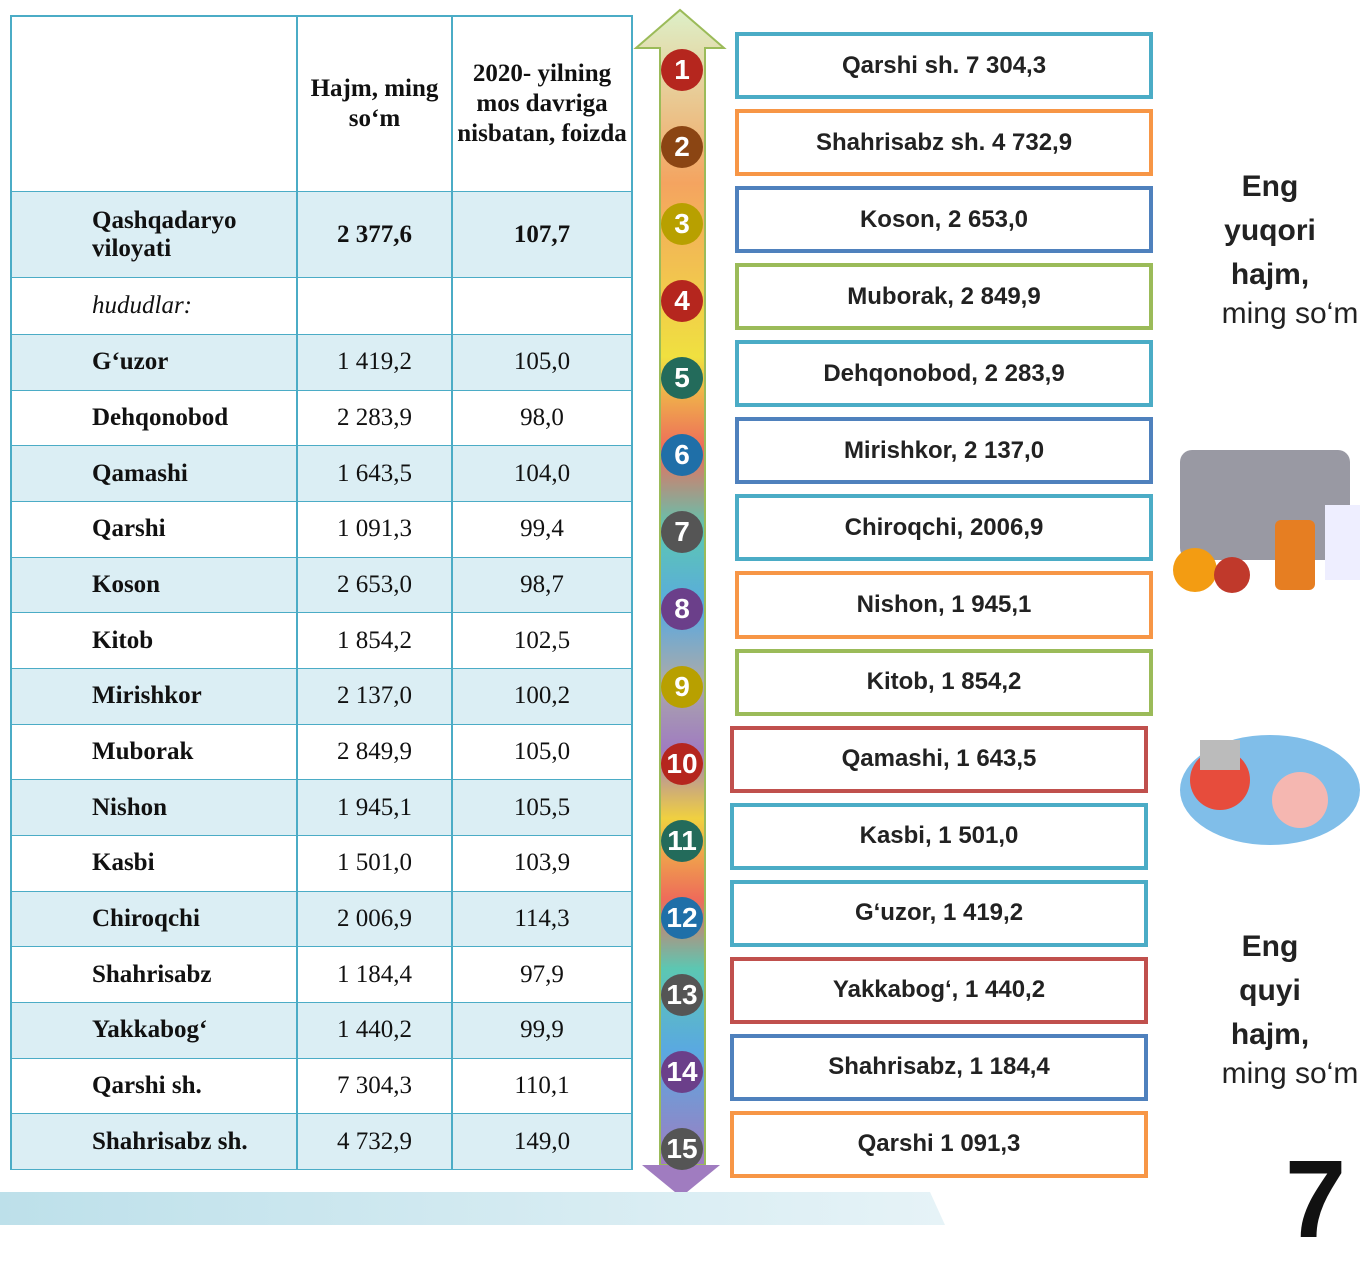 The image size is (1368, 1261). Describe the element at coordinates (939, 759) in the screenshot. I see `rank-box: Qamashi, 1 643,5` at that location.